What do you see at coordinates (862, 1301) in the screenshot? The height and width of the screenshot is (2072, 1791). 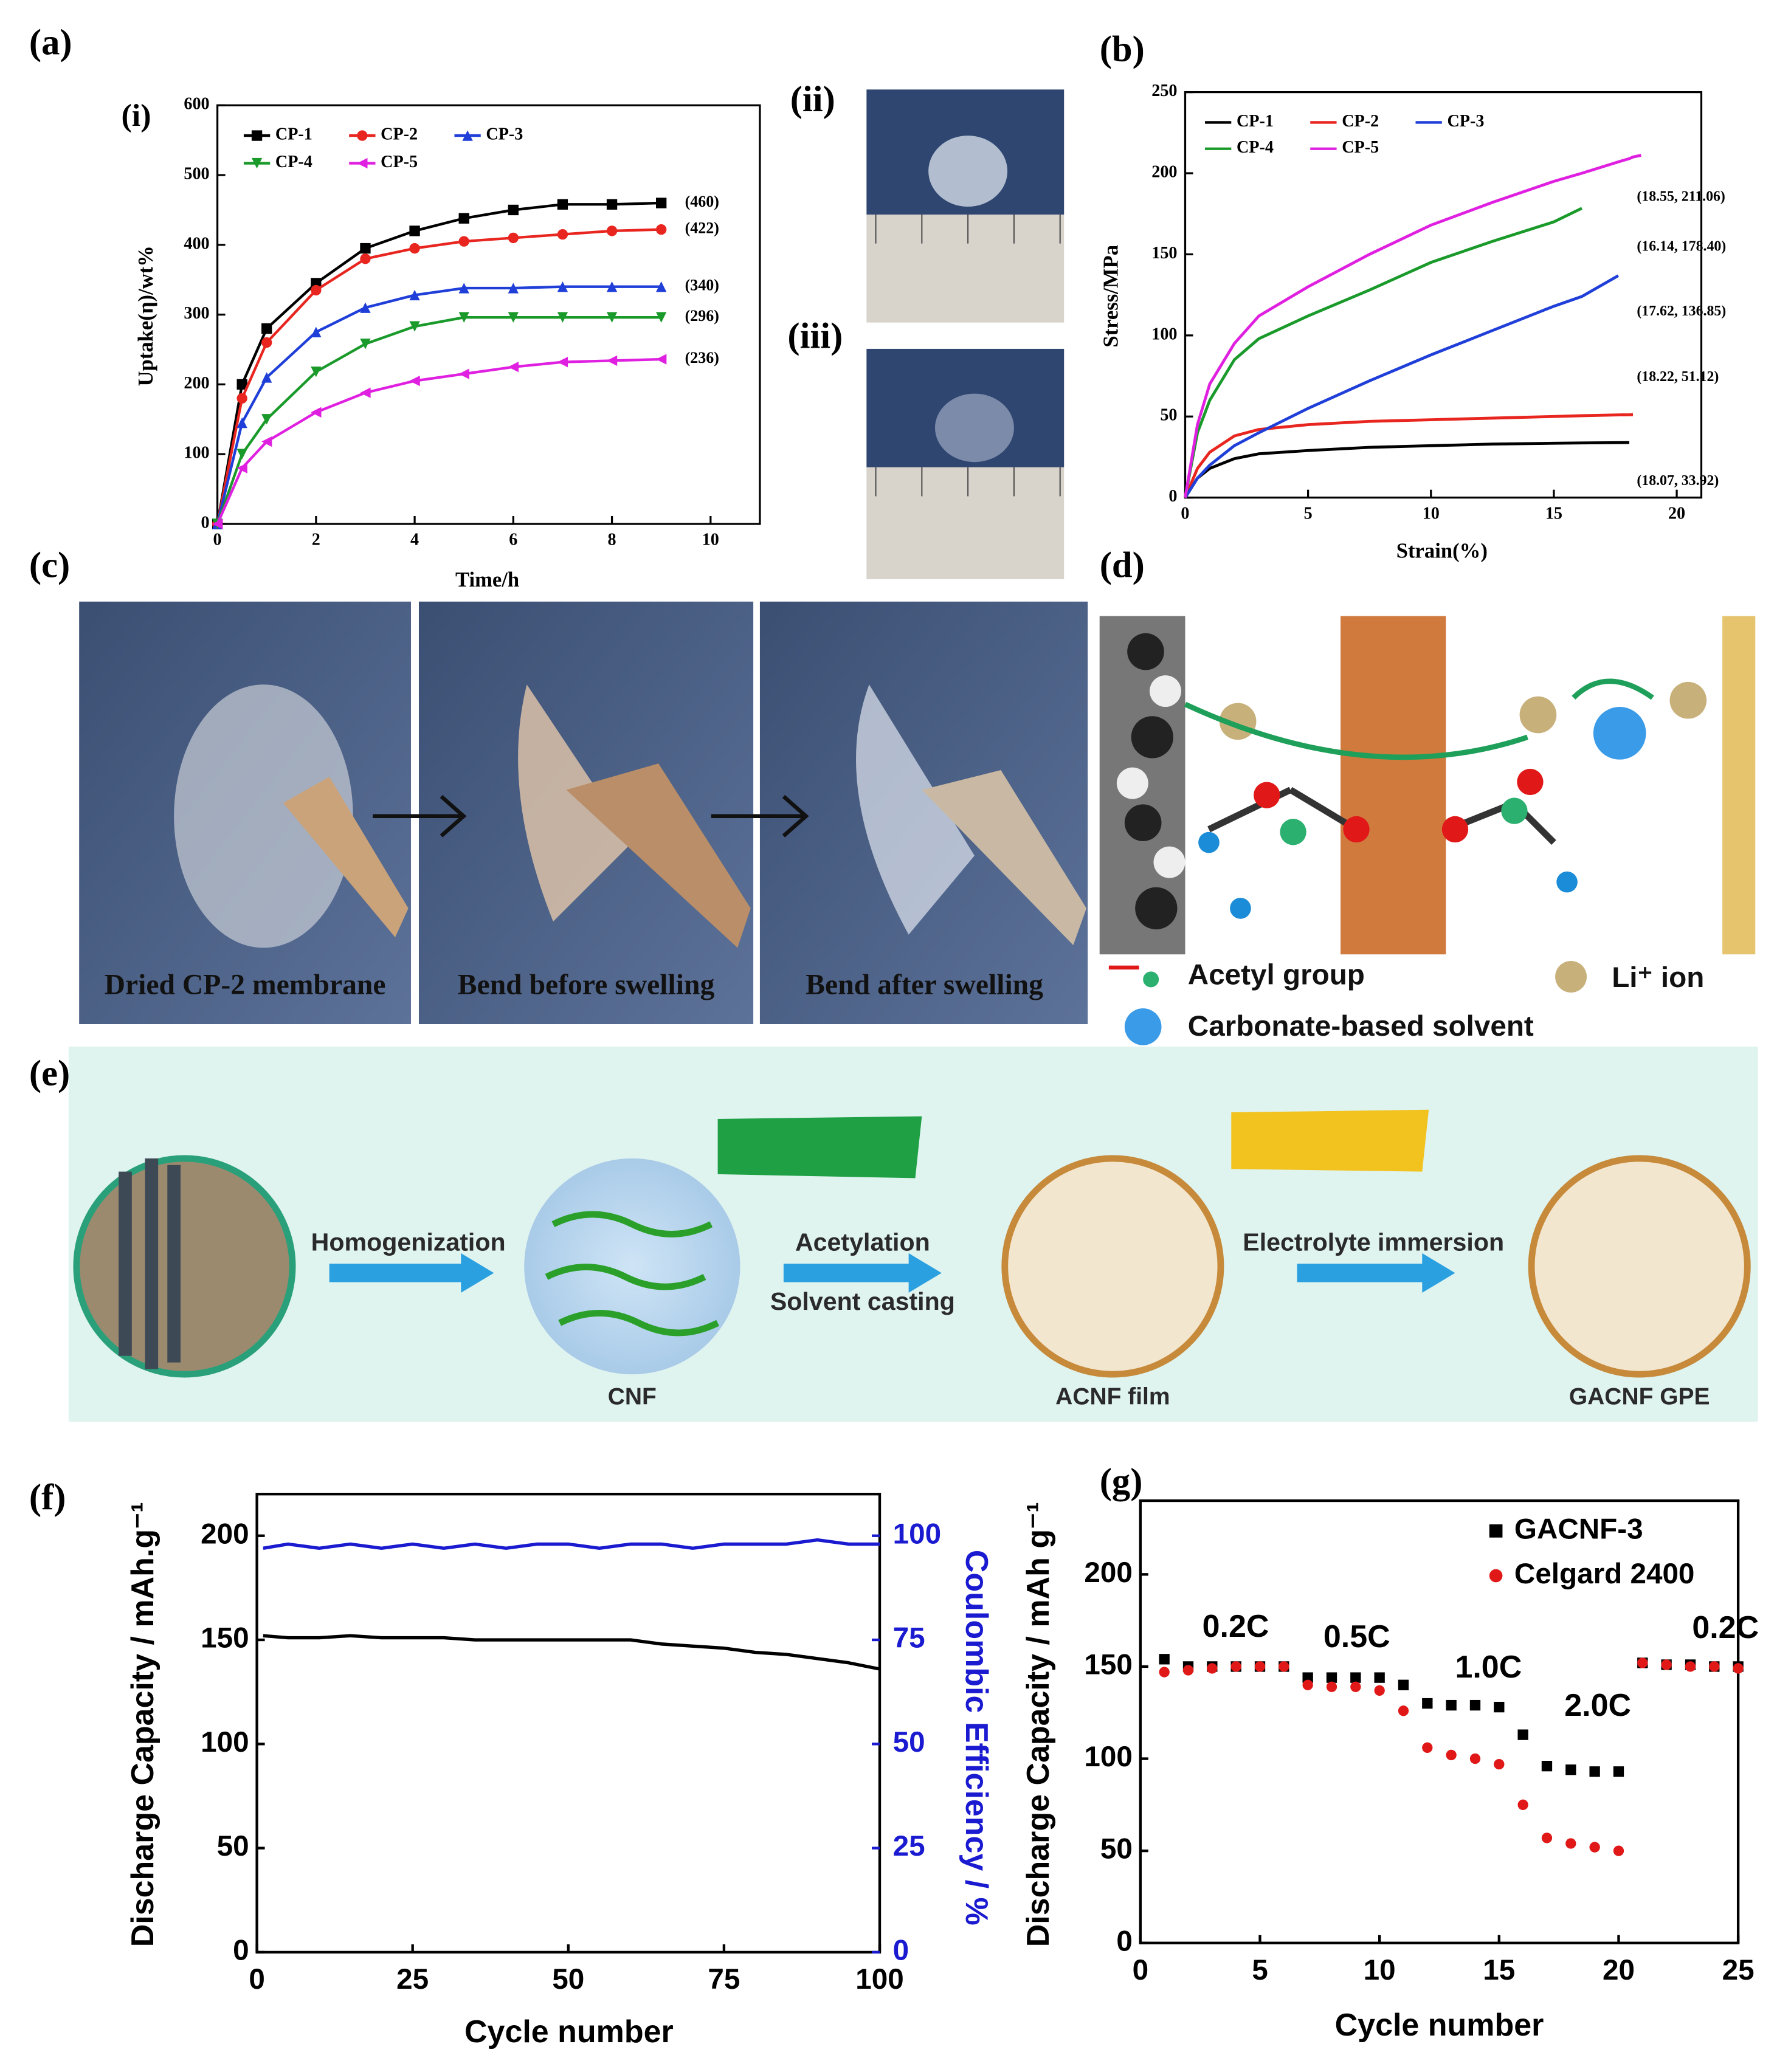 I see `step-label: Solvent casting` at bounding box center [862, 1301].